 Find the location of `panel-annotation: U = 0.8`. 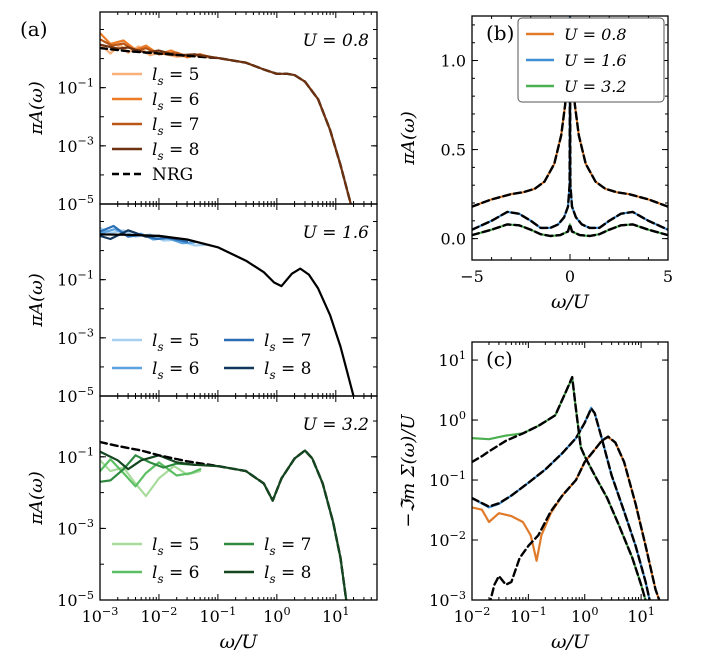

panel-annotation: U = 0.8 is located at coordinates (336, 41).